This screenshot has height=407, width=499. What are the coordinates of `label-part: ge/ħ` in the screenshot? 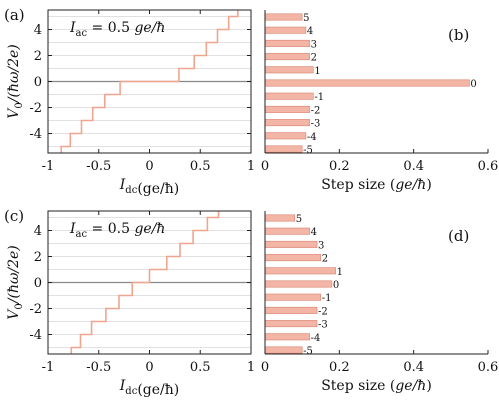 It's located at (410, 185).